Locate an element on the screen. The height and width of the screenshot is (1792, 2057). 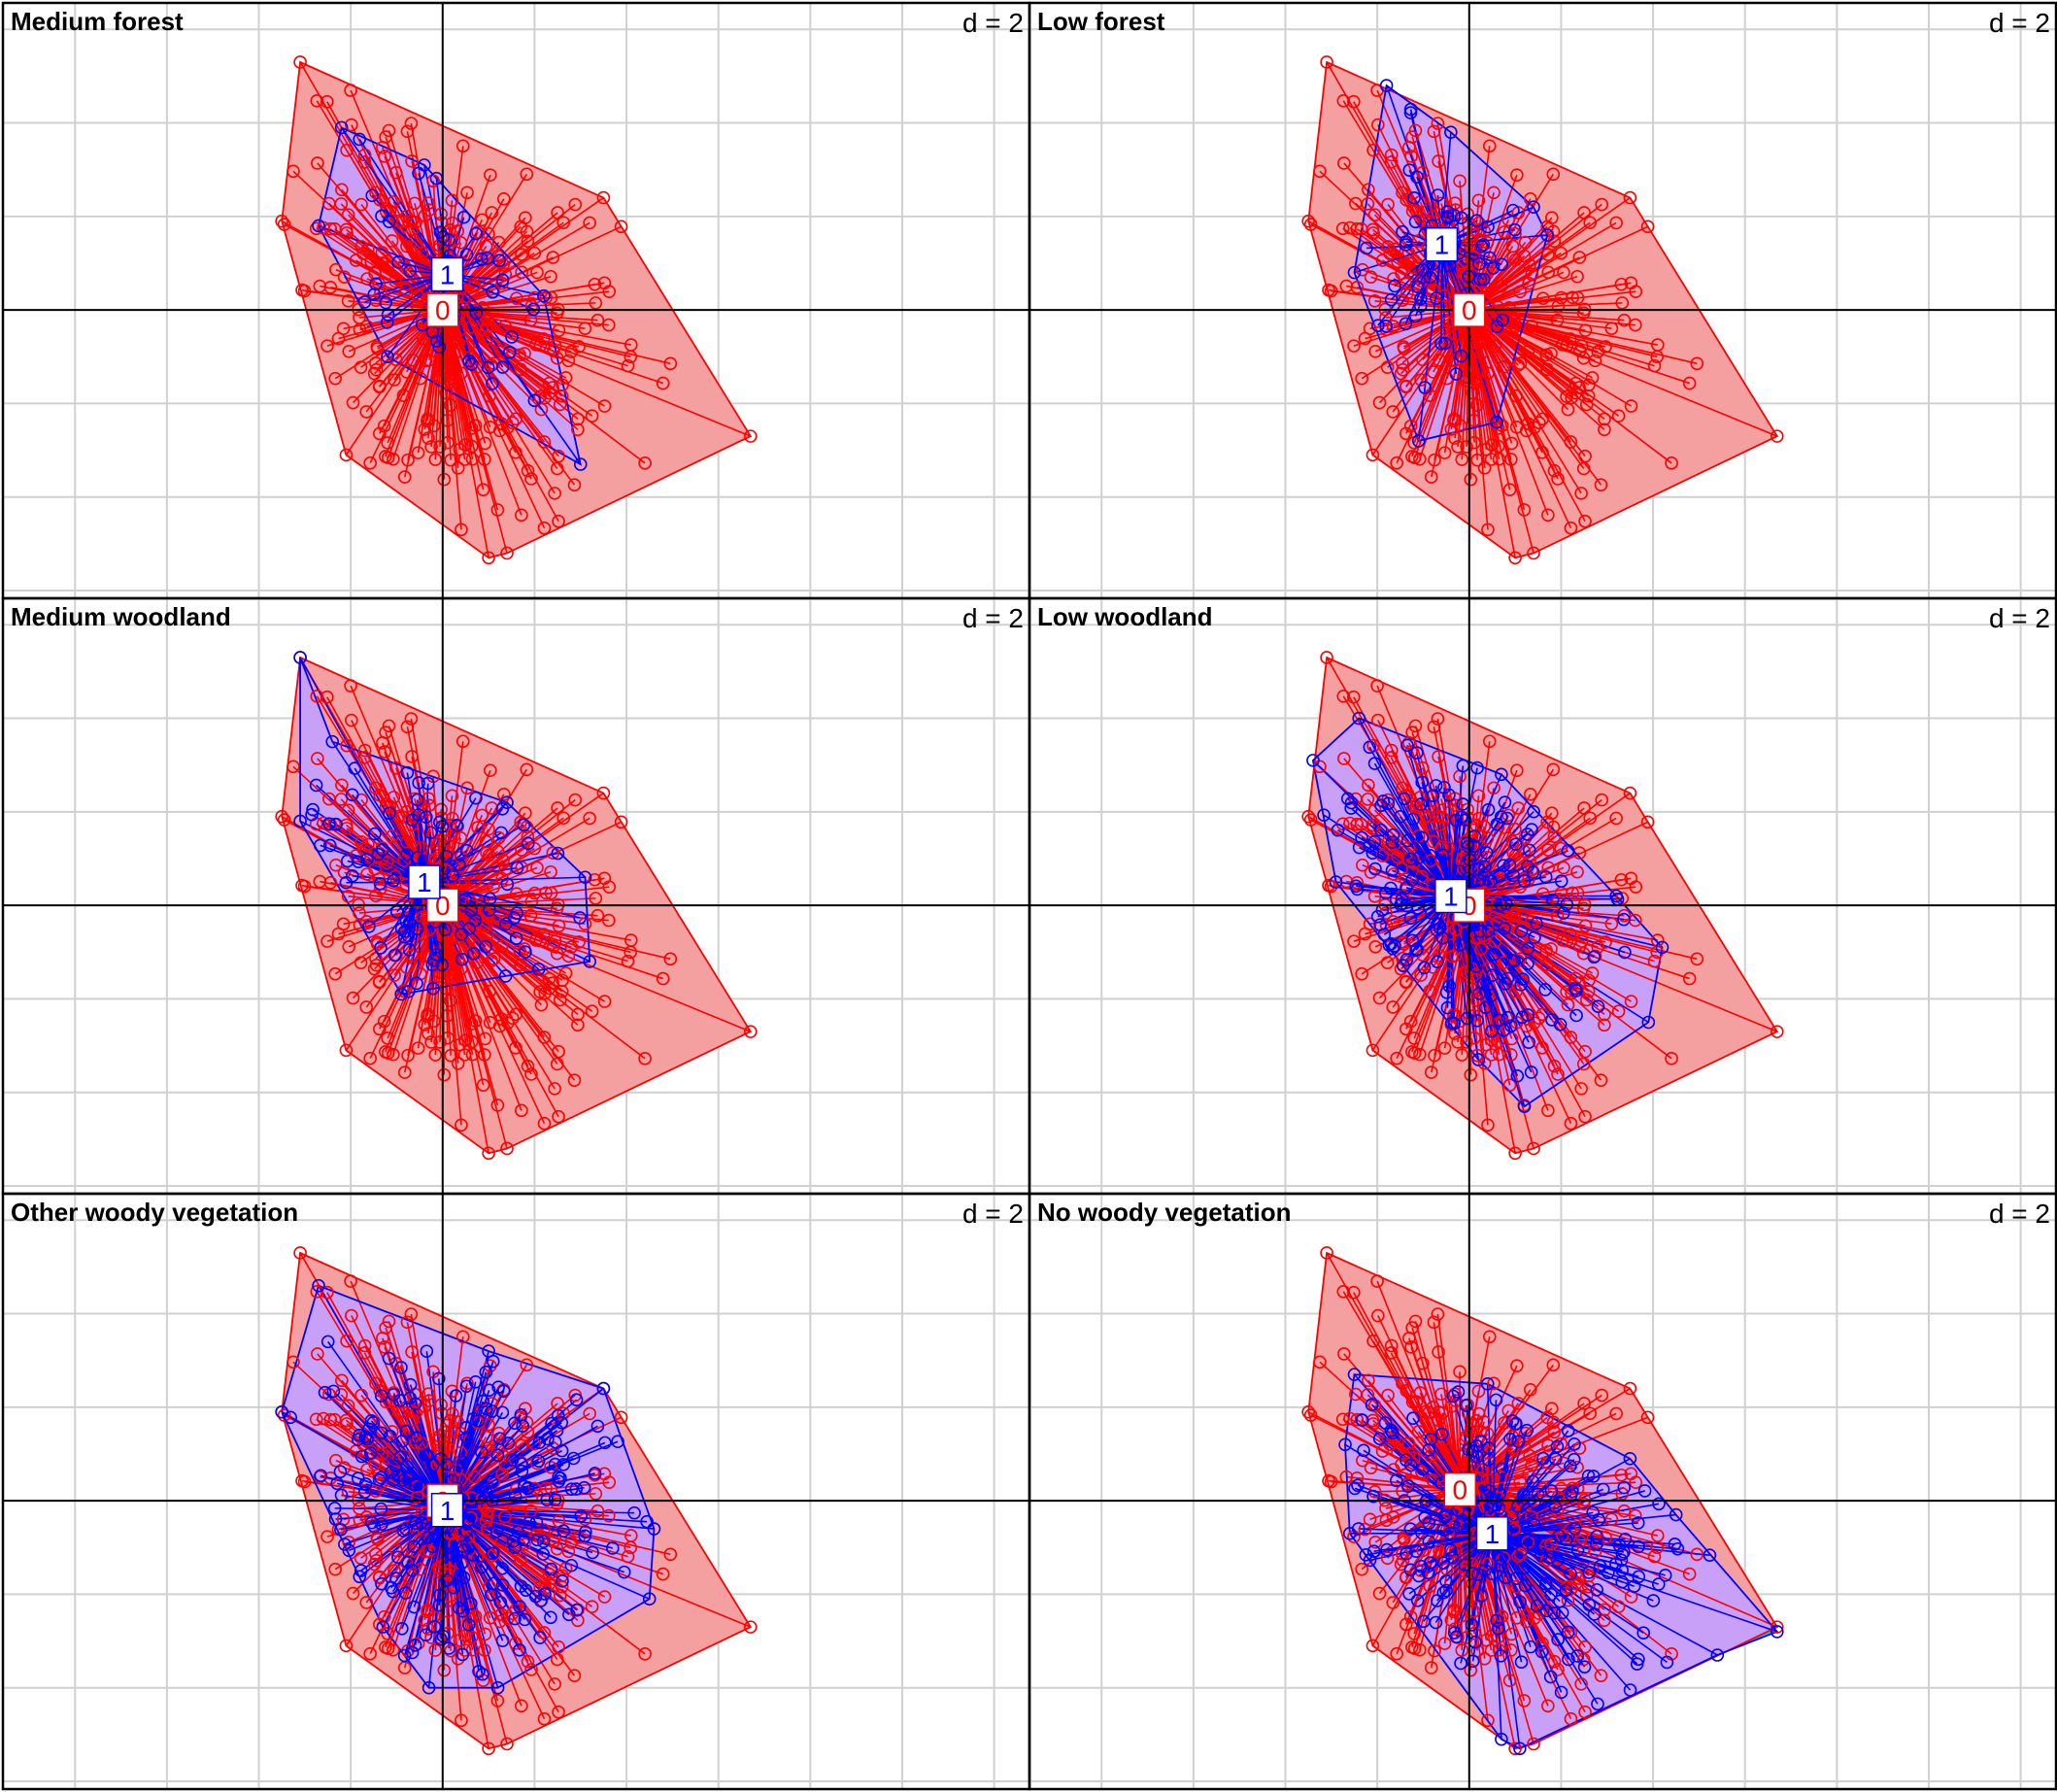
grid-scale-label: d = 2 is located at coordinates (2020, 618).